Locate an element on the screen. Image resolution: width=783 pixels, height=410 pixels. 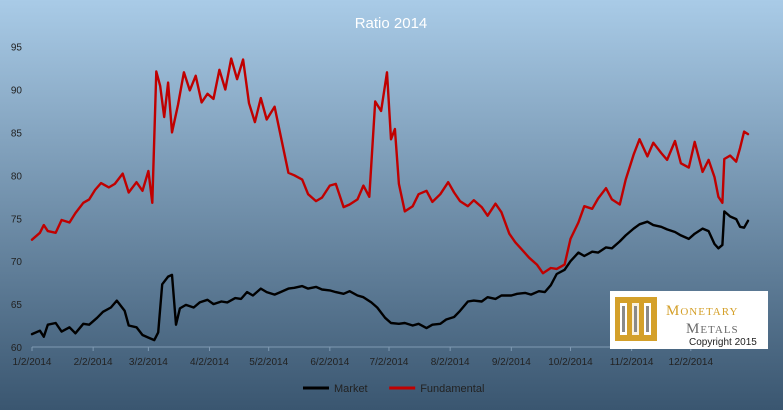
y-tick-label: 75 is located at coordinates (17, 219).